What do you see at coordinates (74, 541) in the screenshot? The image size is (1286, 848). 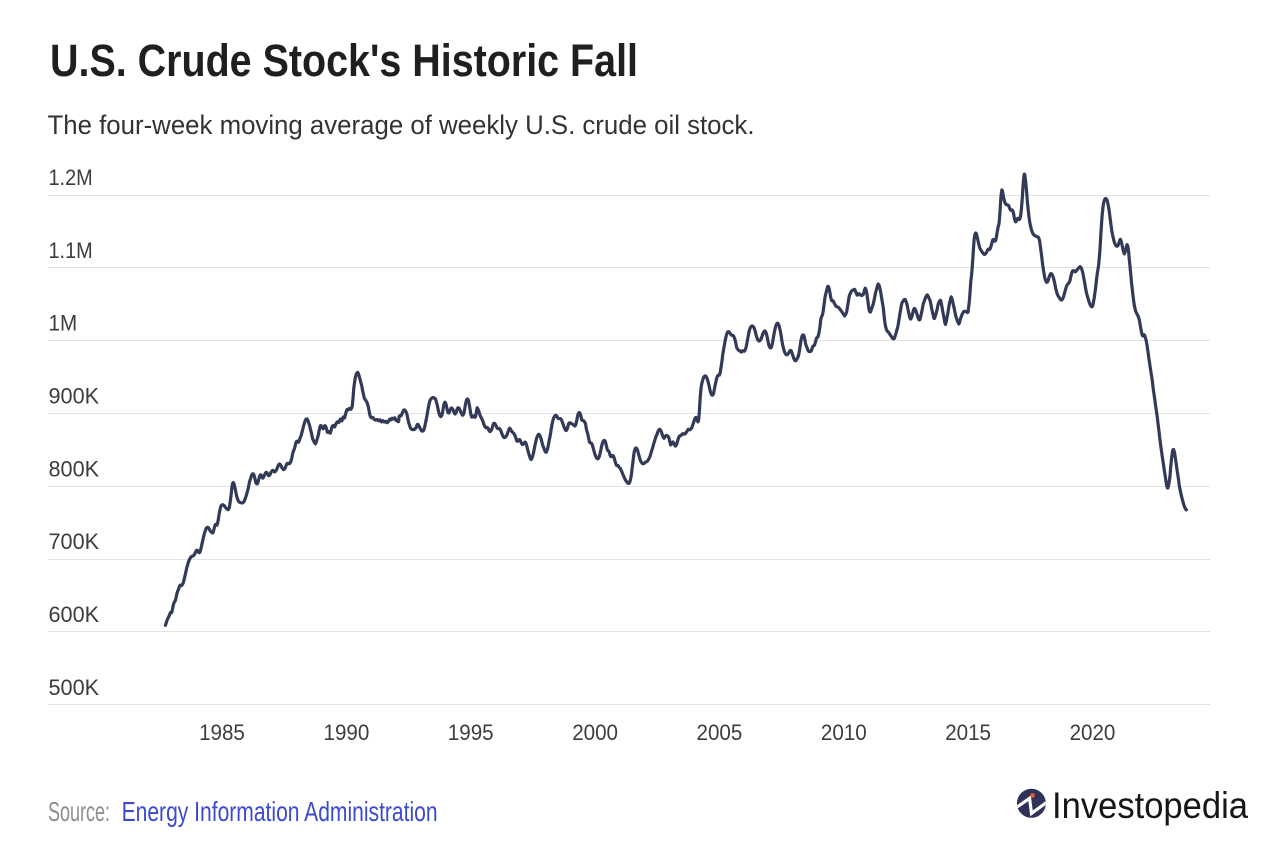 I see `svg-text: 700K` at bounding box center [74, 541].